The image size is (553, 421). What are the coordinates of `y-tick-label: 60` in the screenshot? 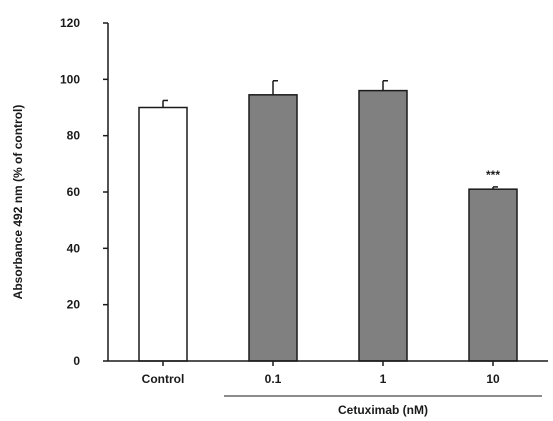 It's located at (74, 192).